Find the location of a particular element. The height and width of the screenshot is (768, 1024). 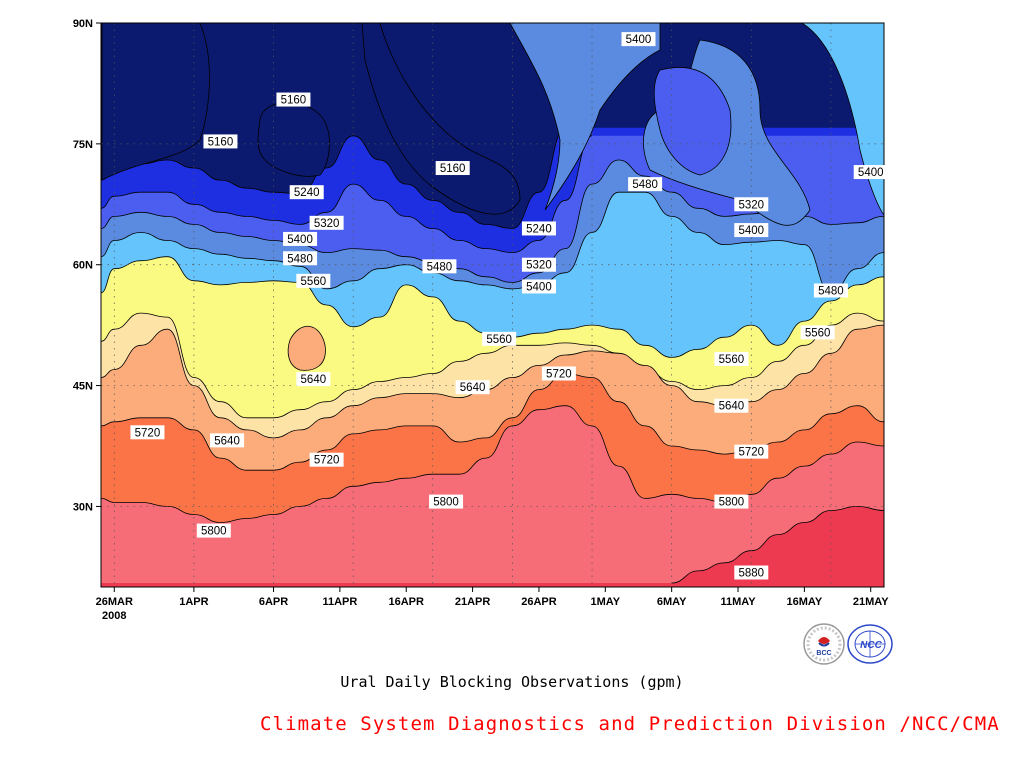

y-tick-label: 75N is located at coordinates (83, 145).